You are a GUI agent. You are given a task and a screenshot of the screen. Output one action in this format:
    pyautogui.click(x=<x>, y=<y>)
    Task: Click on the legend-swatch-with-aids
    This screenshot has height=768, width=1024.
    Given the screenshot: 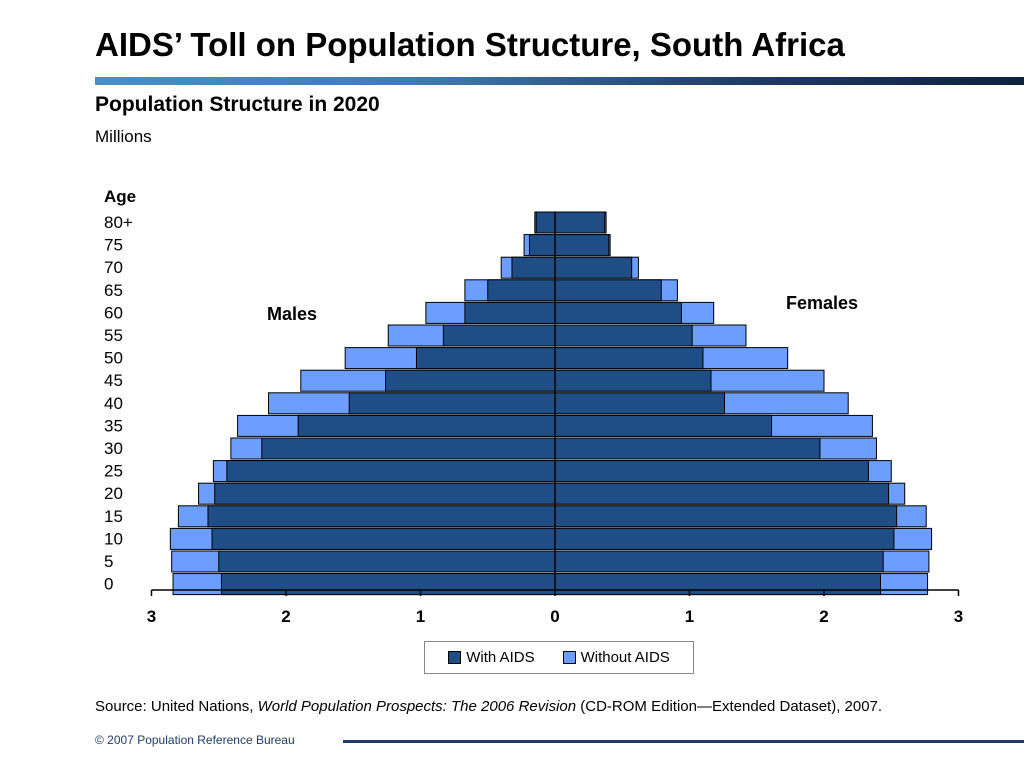 What is the action you would take?
    pyautogui.click(x=455, y=657)
    